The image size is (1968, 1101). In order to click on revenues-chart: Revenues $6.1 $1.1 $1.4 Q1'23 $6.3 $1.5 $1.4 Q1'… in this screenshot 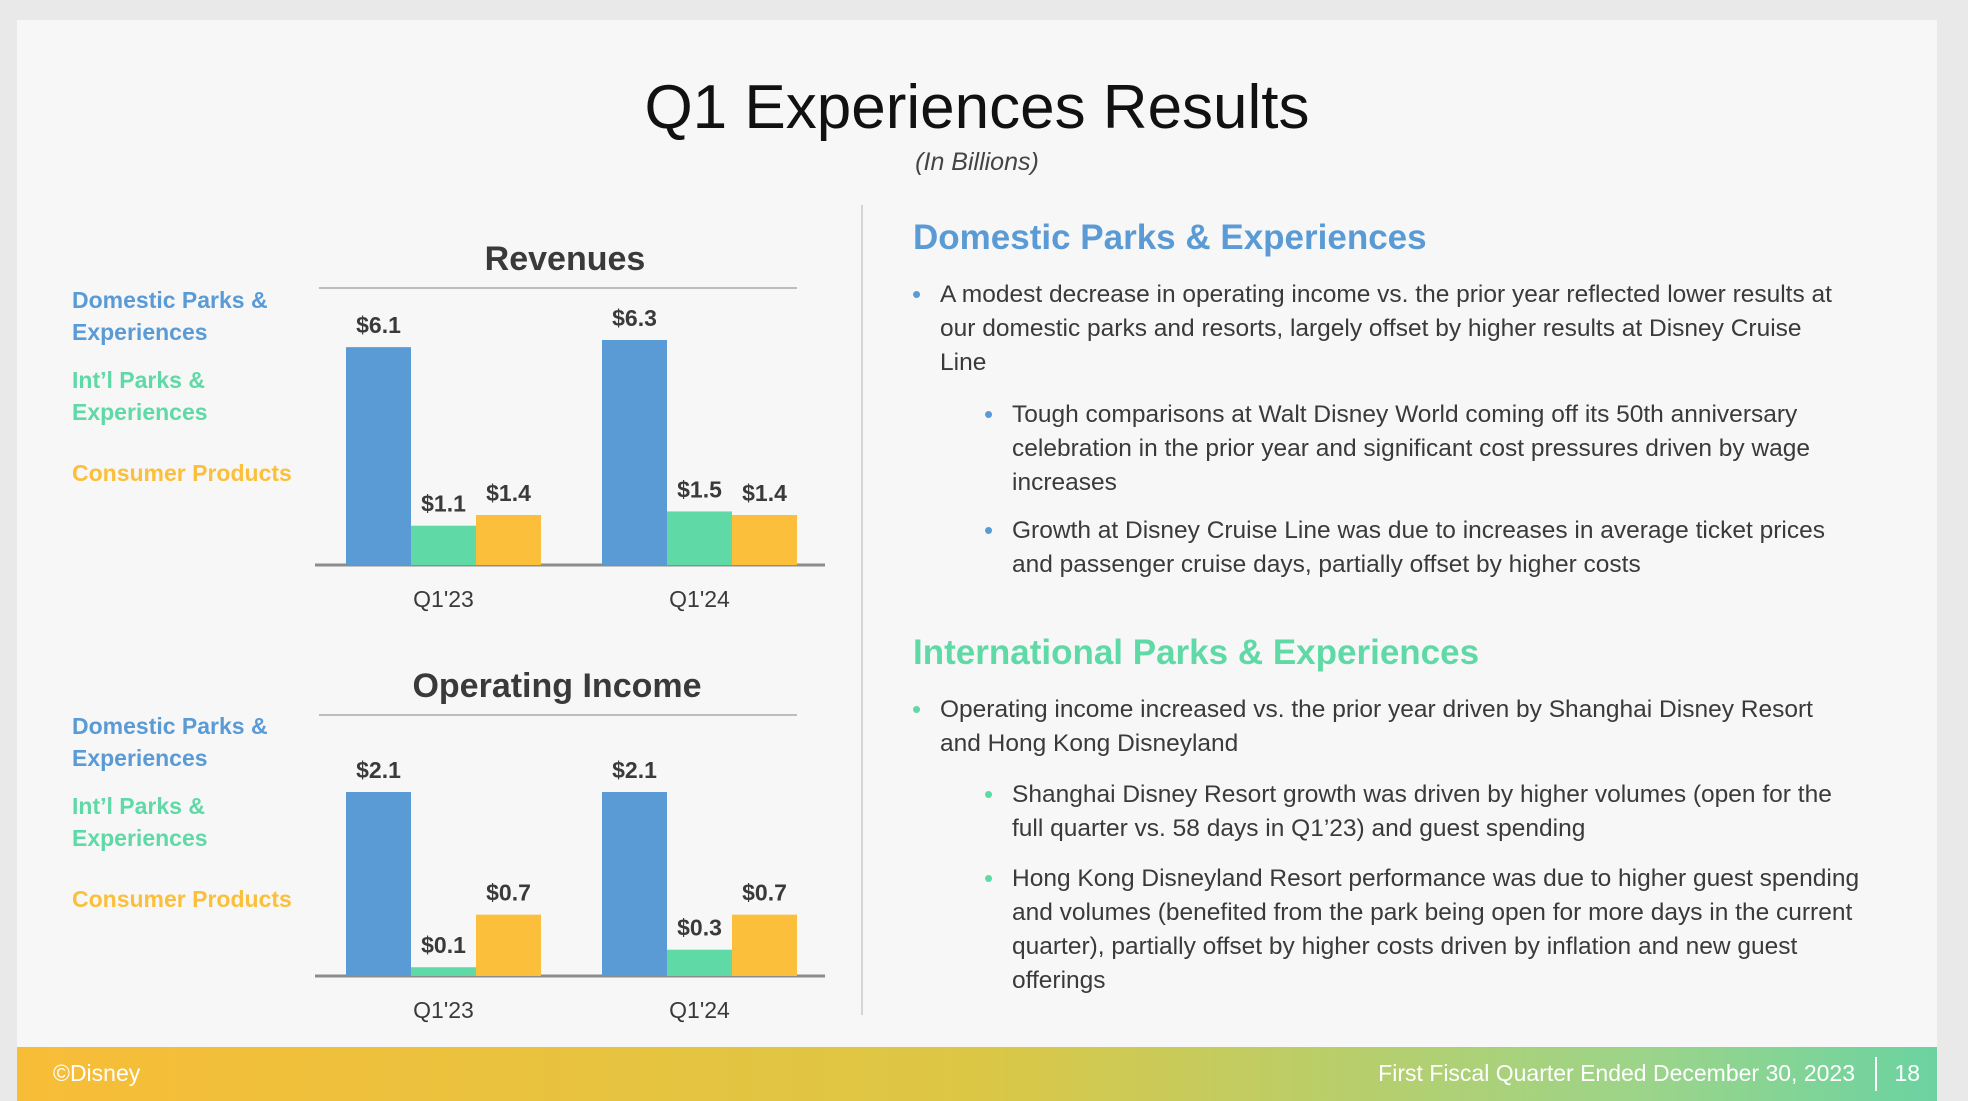, I will do `click(570, 426)`.